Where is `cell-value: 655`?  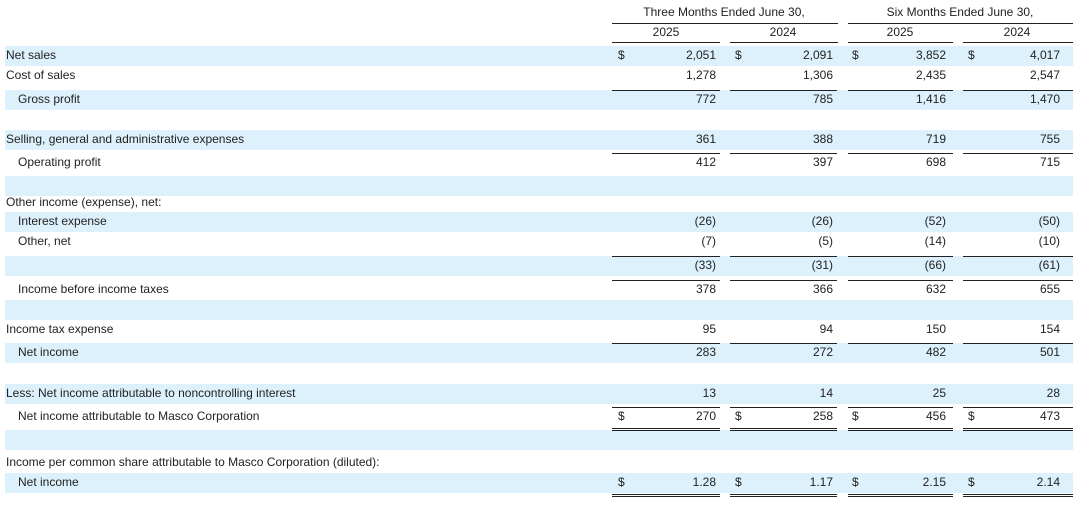
cell-value: 655 is located at coordinates (1050, 289).